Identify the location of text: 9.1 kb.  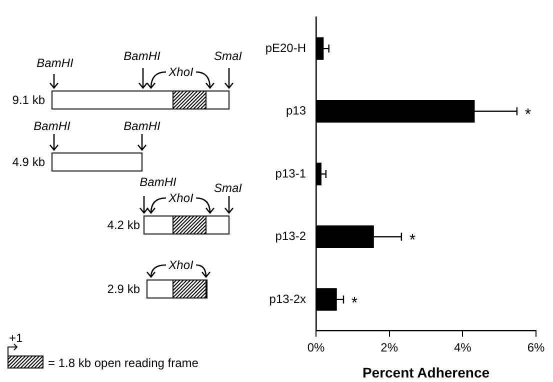
(29, 100).